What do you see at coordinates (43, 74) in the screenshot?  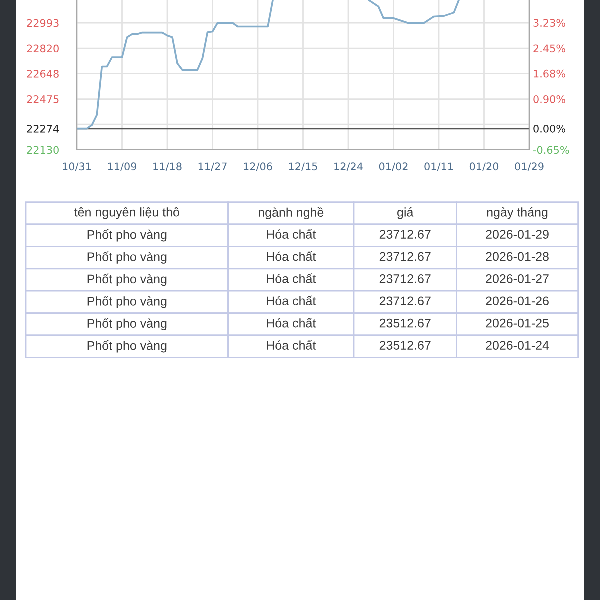 I see `y-tick-label: 22648` at bounding box center [43, 74].